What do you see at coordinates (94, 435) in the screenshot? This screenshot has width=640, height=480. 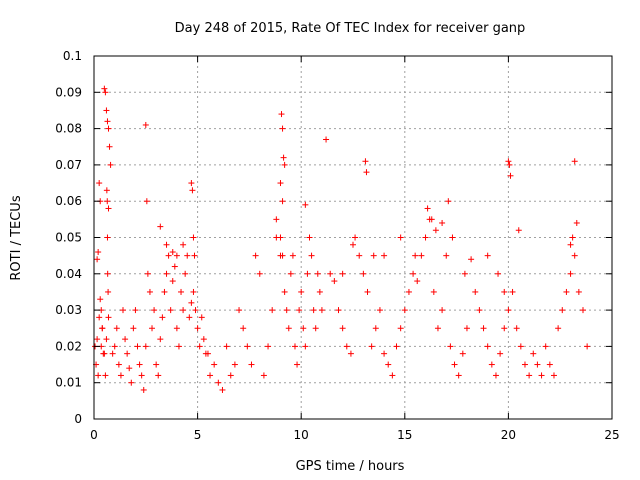 I see `x-tick-label: 0` at bounding box center [94, 435].